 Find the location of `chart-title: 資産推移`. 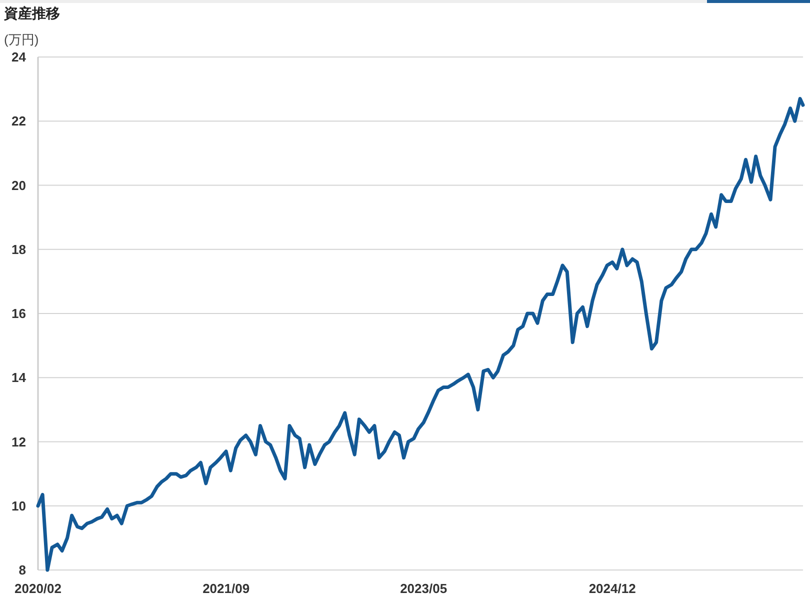

chart-title: 資産推移 is located at coordinates (31, 13).